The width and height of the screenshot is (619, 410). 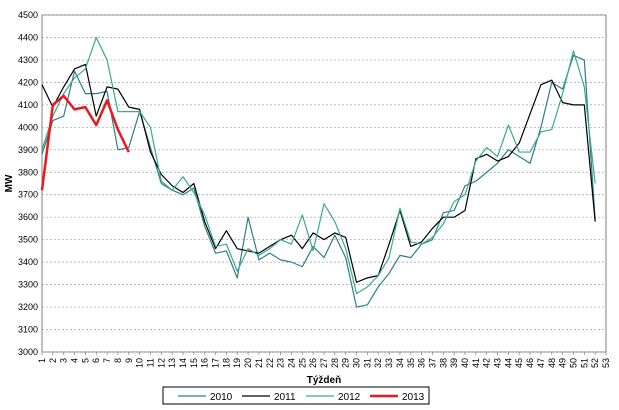 What do you see at coordinates (378, 363) in the screenshot?
I see `x-tick-label: 32` at bounding box center [378, 363].